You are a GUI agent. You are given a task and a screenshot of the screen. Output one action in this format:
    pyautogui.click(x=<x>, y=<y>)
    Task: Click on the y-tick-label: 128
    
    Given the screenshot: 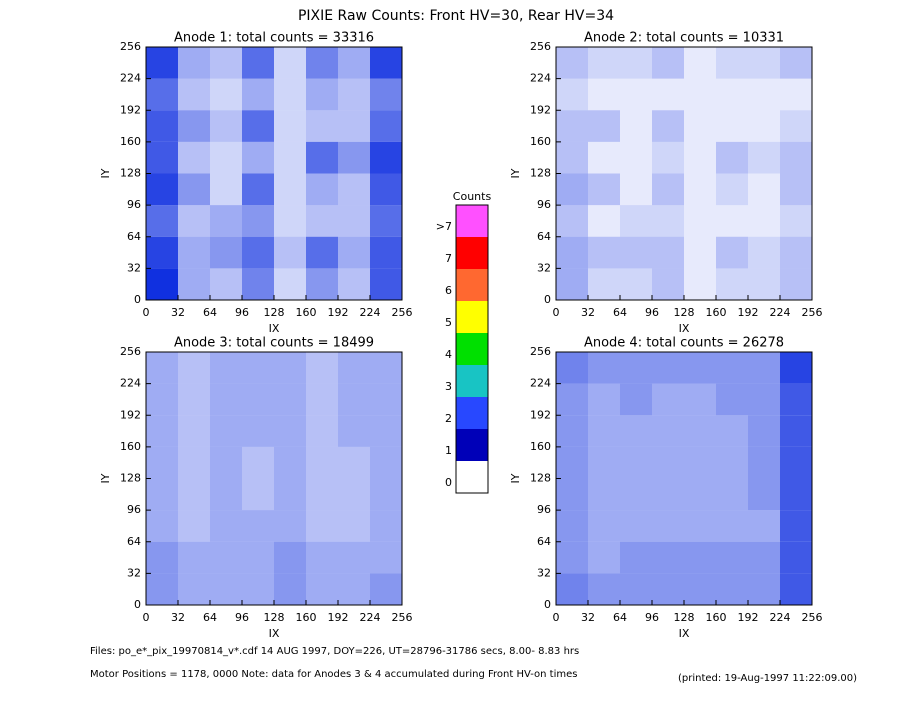 What is the action you would take?
    pyautogui.click(x=130, y=478)
    